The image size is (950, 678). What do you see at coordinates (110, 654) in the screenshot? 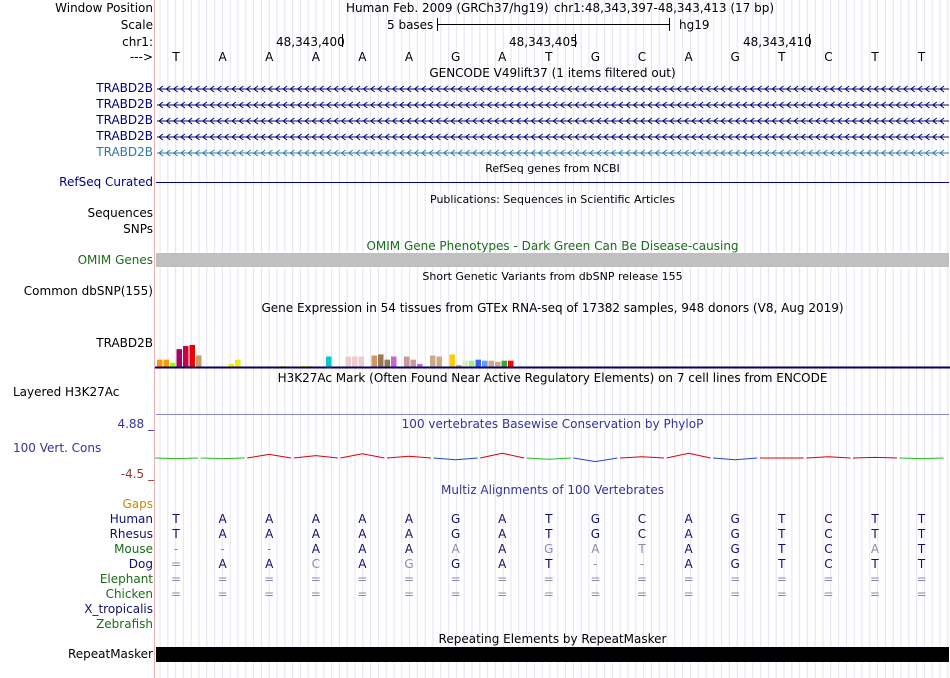
I see `repeatmasker-track-label: RepeatMasker` at bounding box center [110, 654].